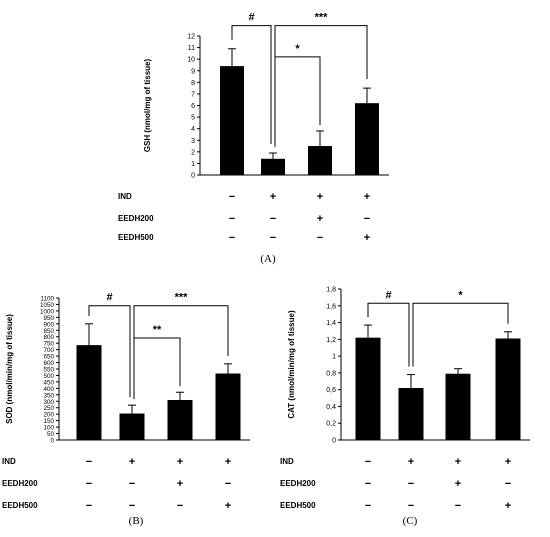 This screenshot has height=537, width=550. Describe the element at coordinates (157, 330) in the screenshot. I see `significance-label: **` at that location.